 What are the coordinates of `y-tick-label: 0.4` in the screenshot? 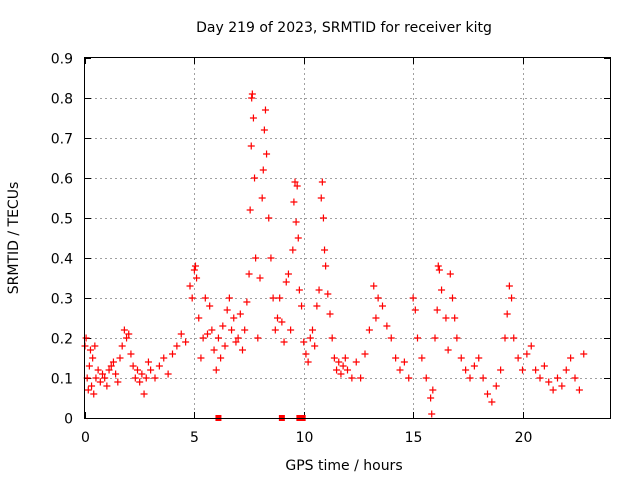 It's located at (62, 260).